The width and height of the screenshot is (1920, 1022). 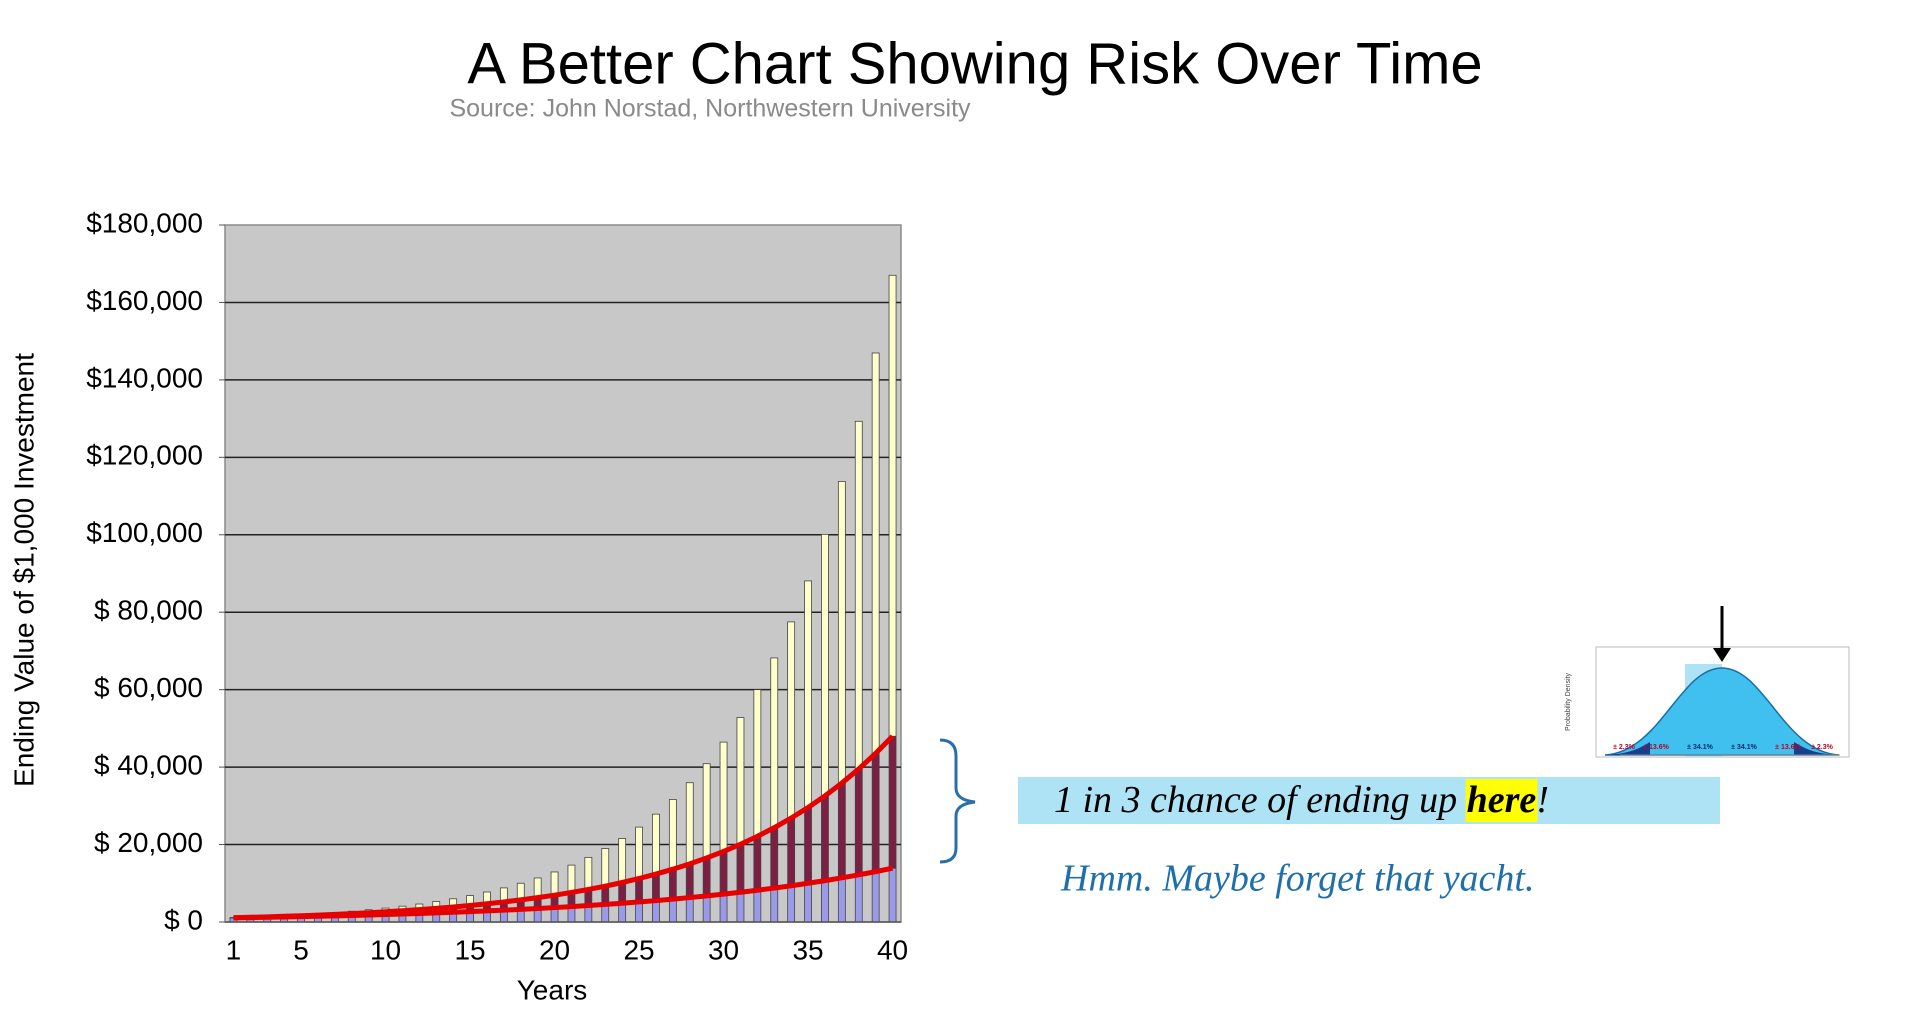 What do you see at coordinates (1722, 711) in the screenshot?
I see `bell-curve` at bounding box center [1722, 711].